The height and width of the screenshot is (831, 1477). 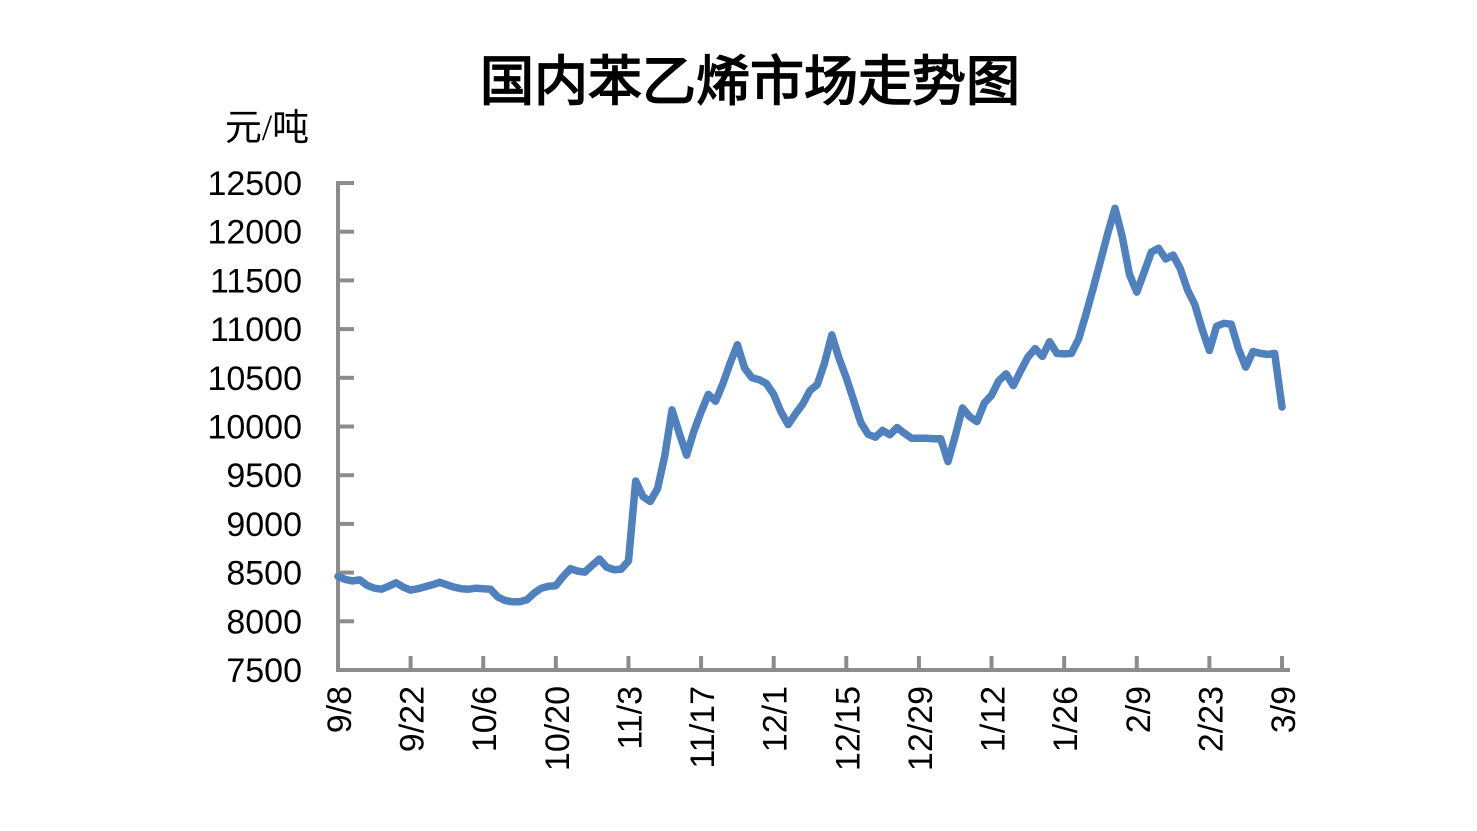 I want to click on y-tick-label: 12500, so click(x=254, y=184).